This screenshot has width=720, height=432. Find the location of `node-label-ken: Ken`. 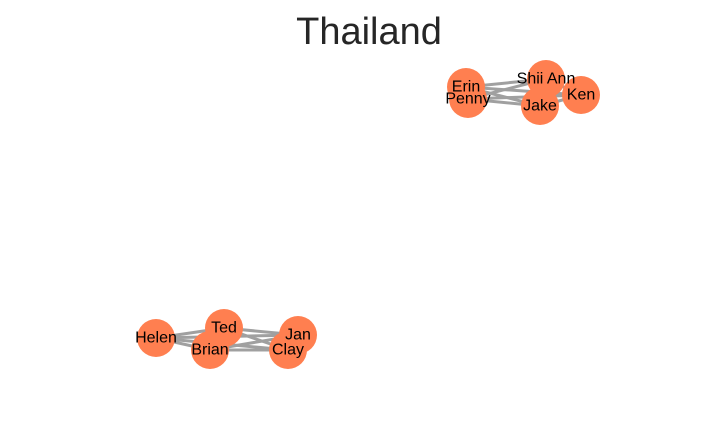

node-label-ken: Ken is located at coordinates (581, 95).